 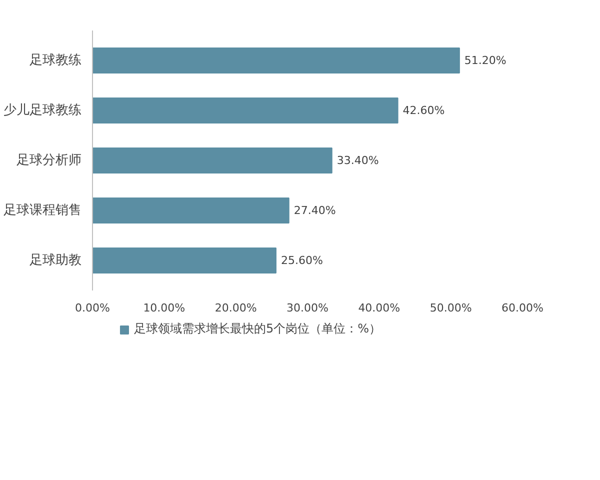 What do you see at coordinates (258, 329) in the screenshot?
I see `legend-label: 足球领域需求增长最快的5个岗位（单位：%）` at bounding box center [258, 329].